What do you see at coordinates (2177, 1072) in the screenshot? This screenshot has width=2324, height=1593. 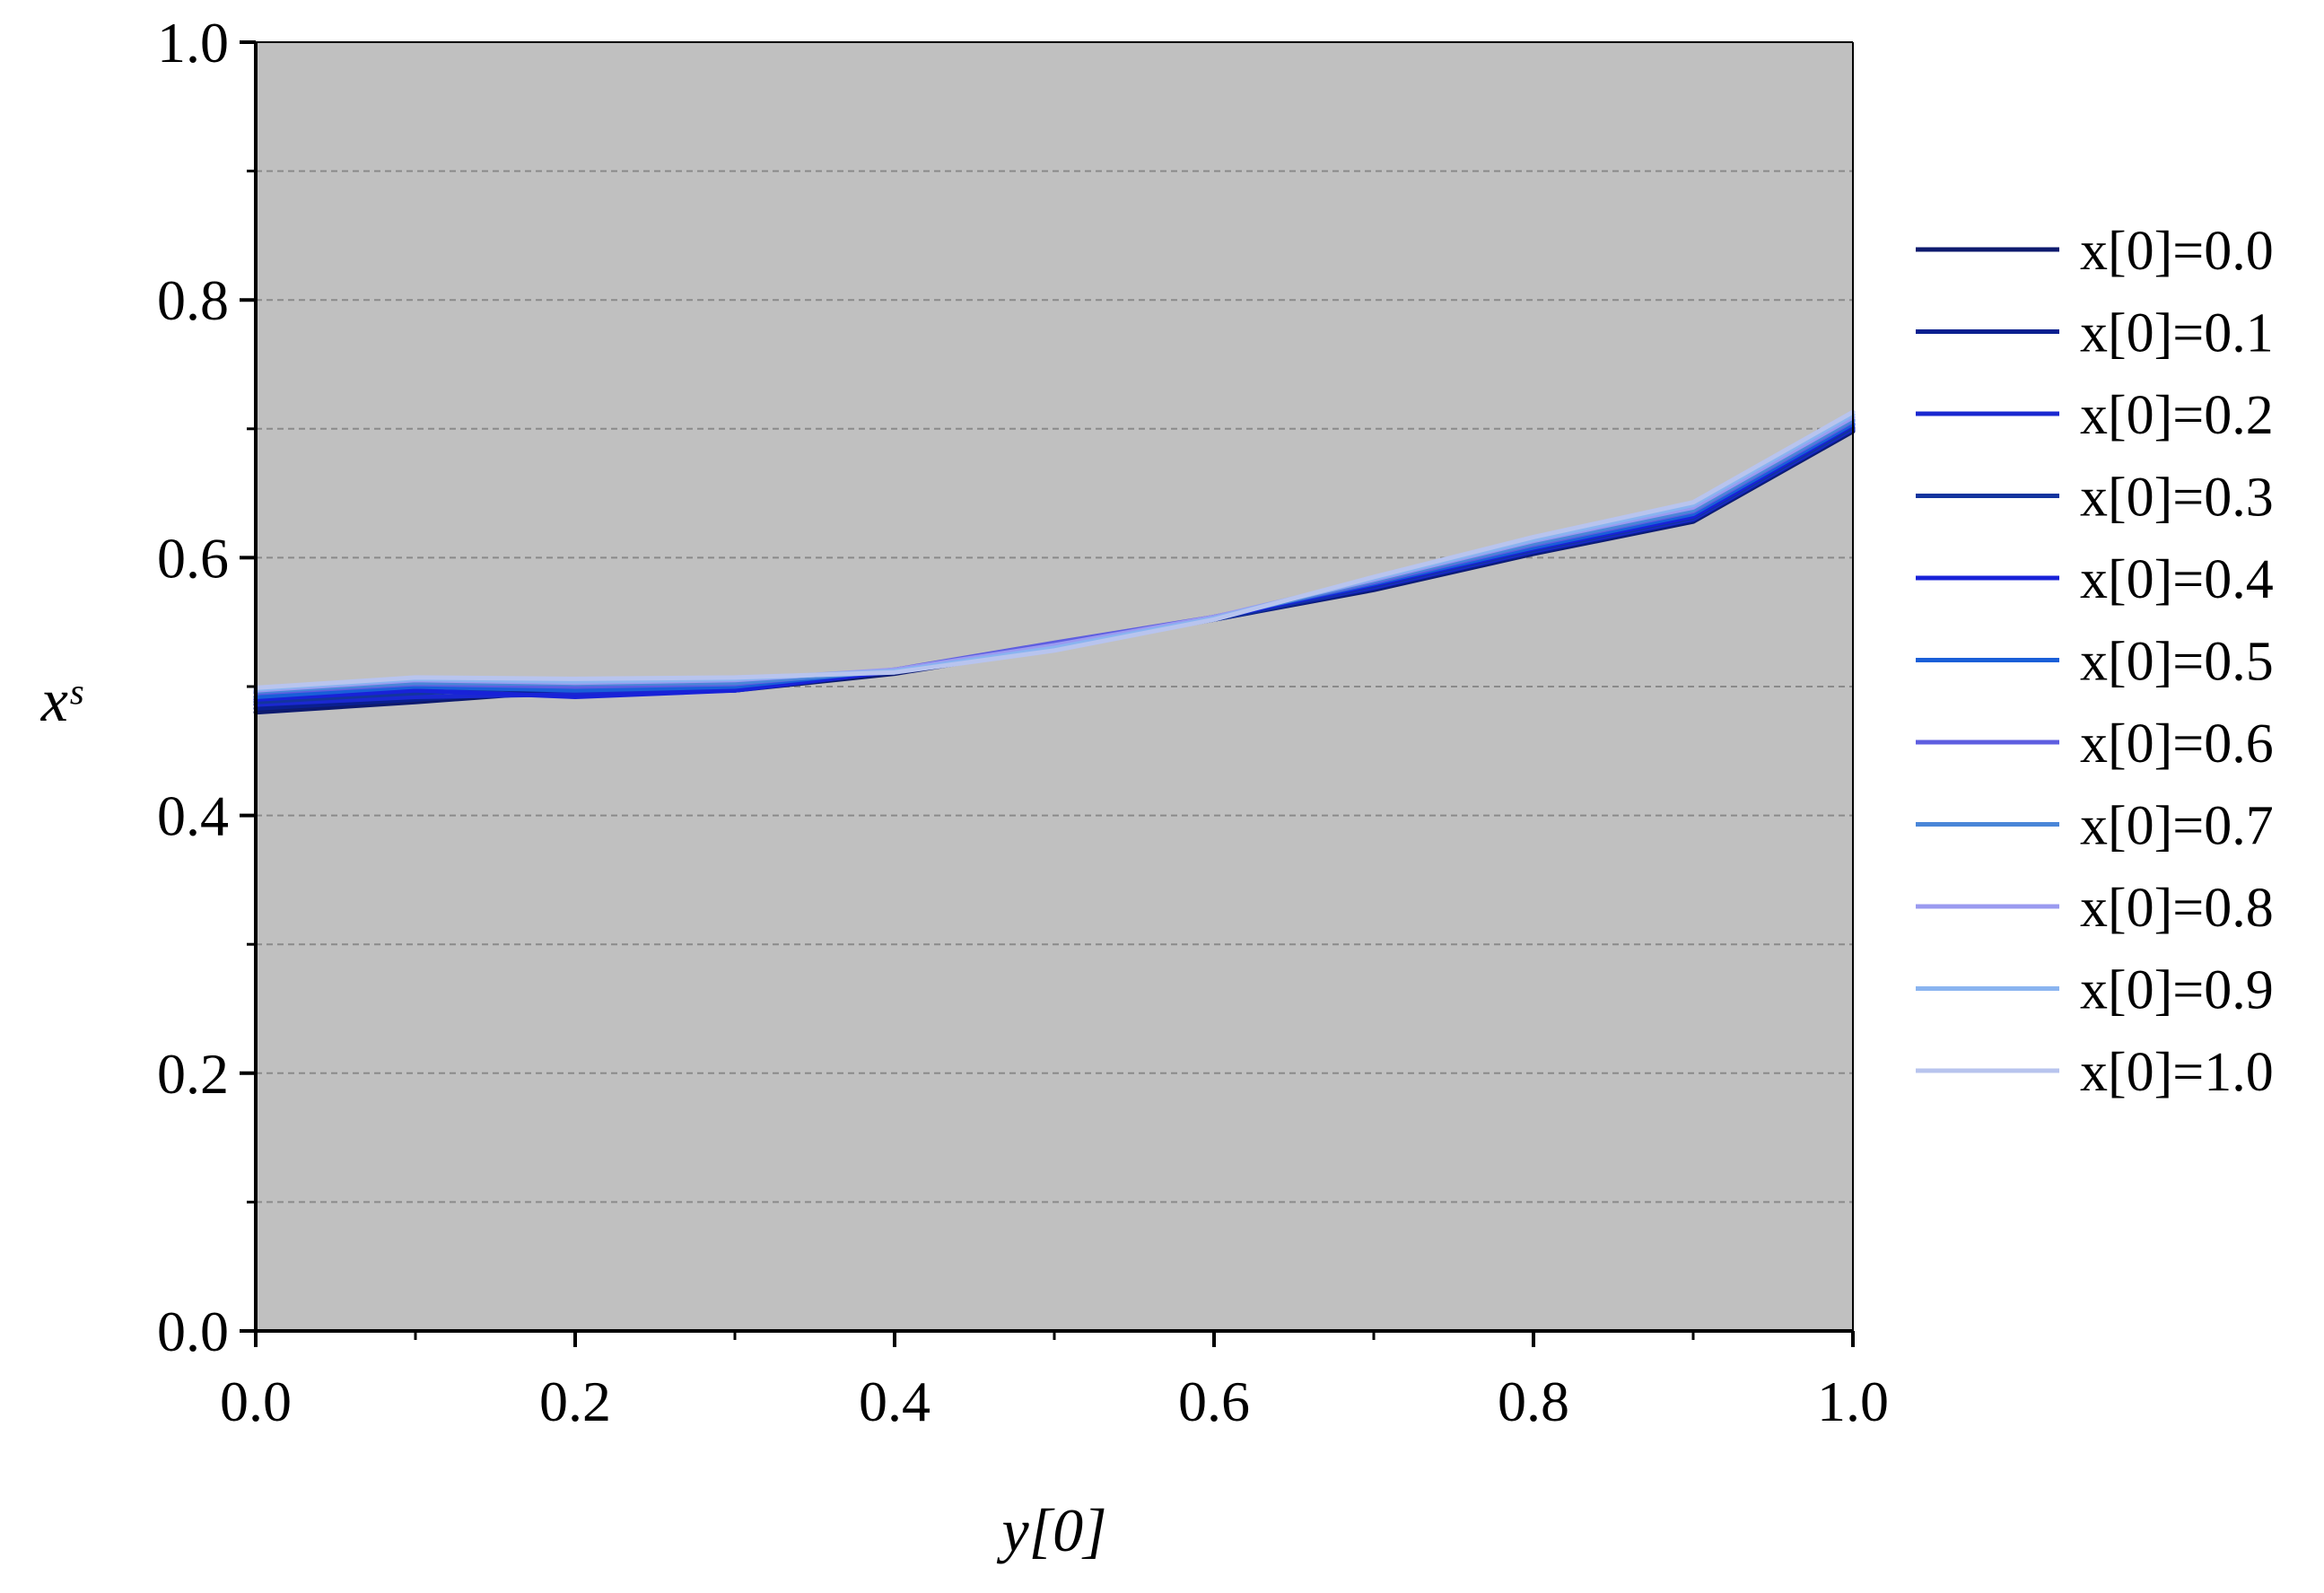 I see `legend-label-10: x[0]=1.0` at bounding box center [2177, 1072].